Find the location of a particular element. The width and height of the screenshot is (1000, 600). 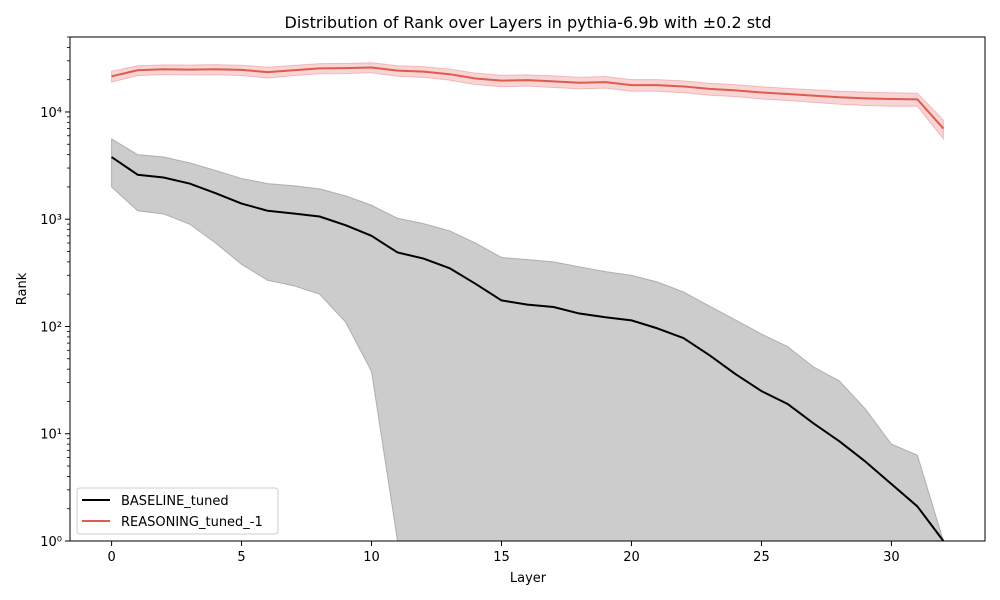

legend-label-reasoning: REASONING_tuned_-1 is located at coordinates (192, 522).